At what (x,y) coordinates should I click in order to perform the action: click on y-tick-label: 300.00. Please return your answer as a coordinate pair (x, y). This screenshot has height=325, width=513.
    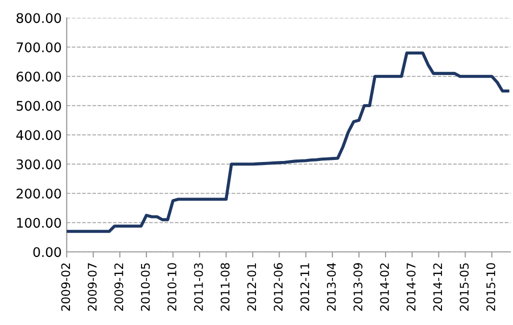
    Looking at the image, I should click on (38, 164).